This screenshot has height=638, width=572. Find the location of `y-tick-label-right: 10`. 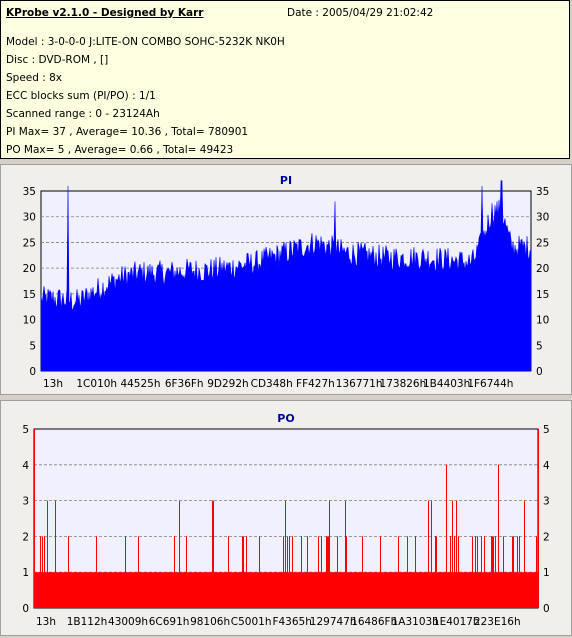

y-tick-label-right: 10 is located at coordinates (542, 321).